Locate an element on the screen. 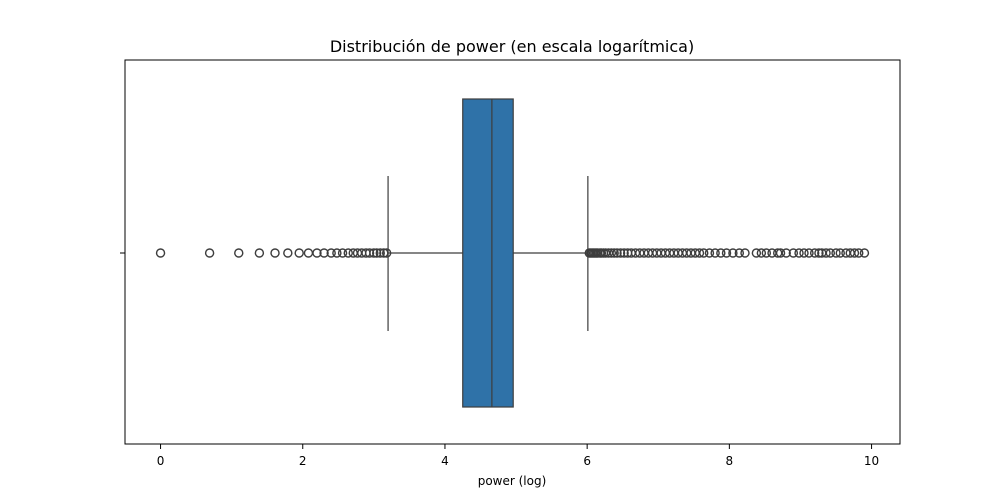 This screenshot has height=500, width=1000. x-axis: 0 2 4 6 8 10 is located at coordinates (518, 456).